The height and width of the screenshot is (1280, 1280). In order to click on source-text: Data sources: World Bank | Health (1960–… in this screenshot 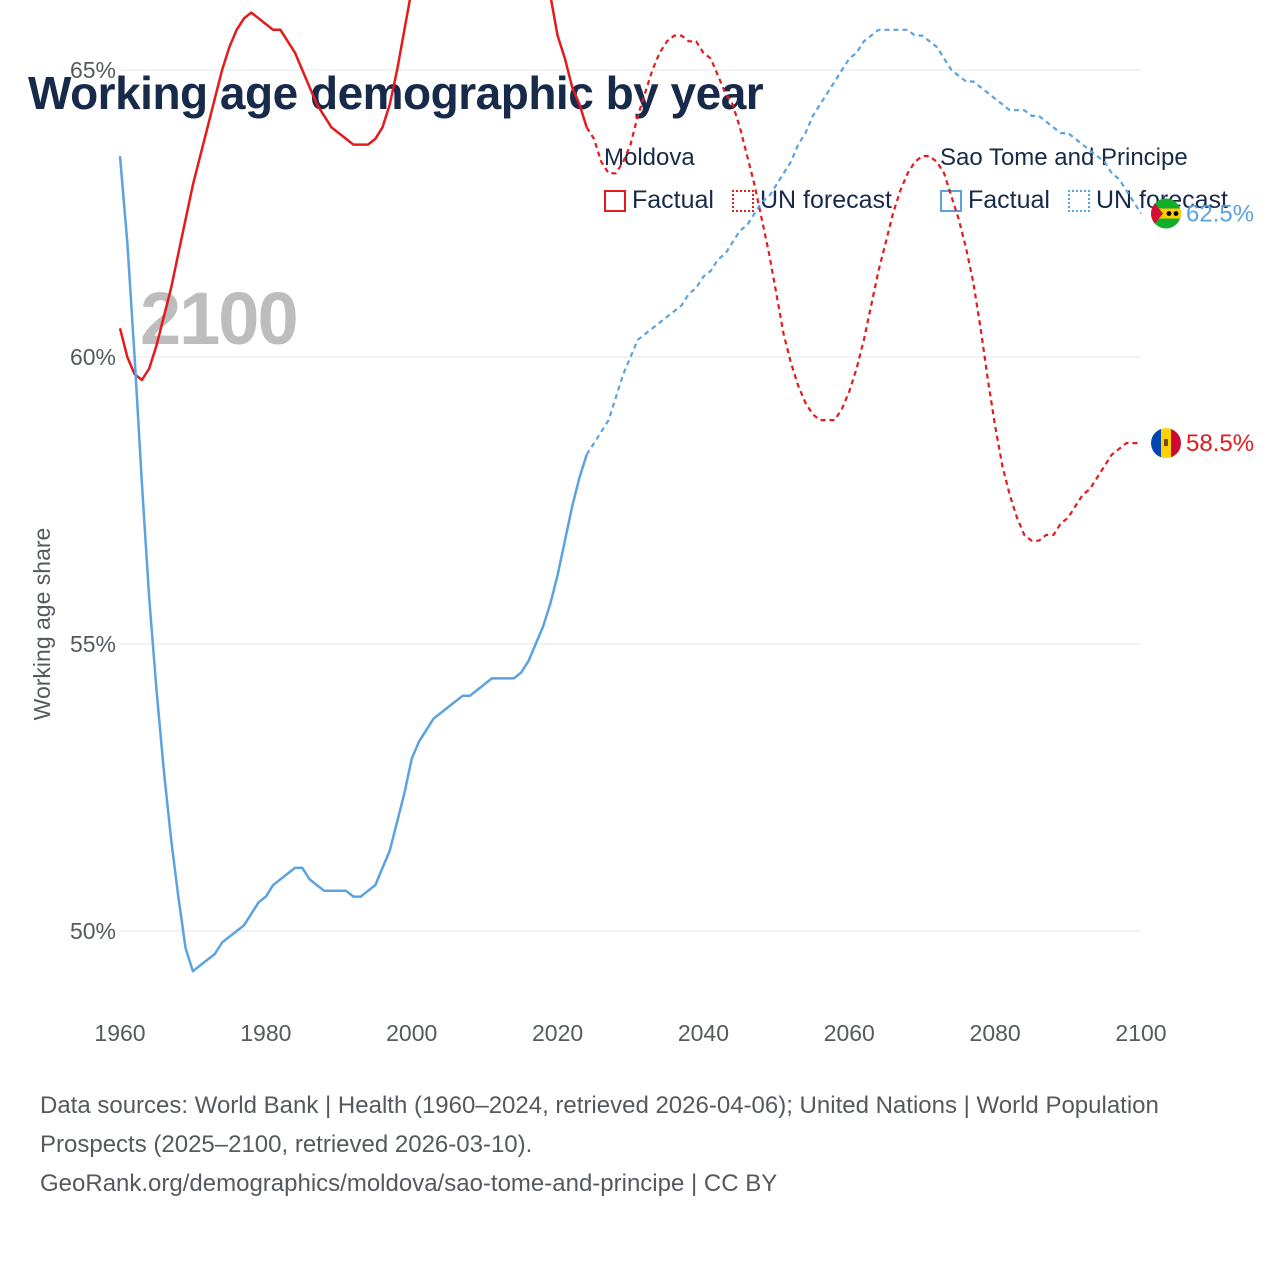, I will do `click(599, 1125)`.